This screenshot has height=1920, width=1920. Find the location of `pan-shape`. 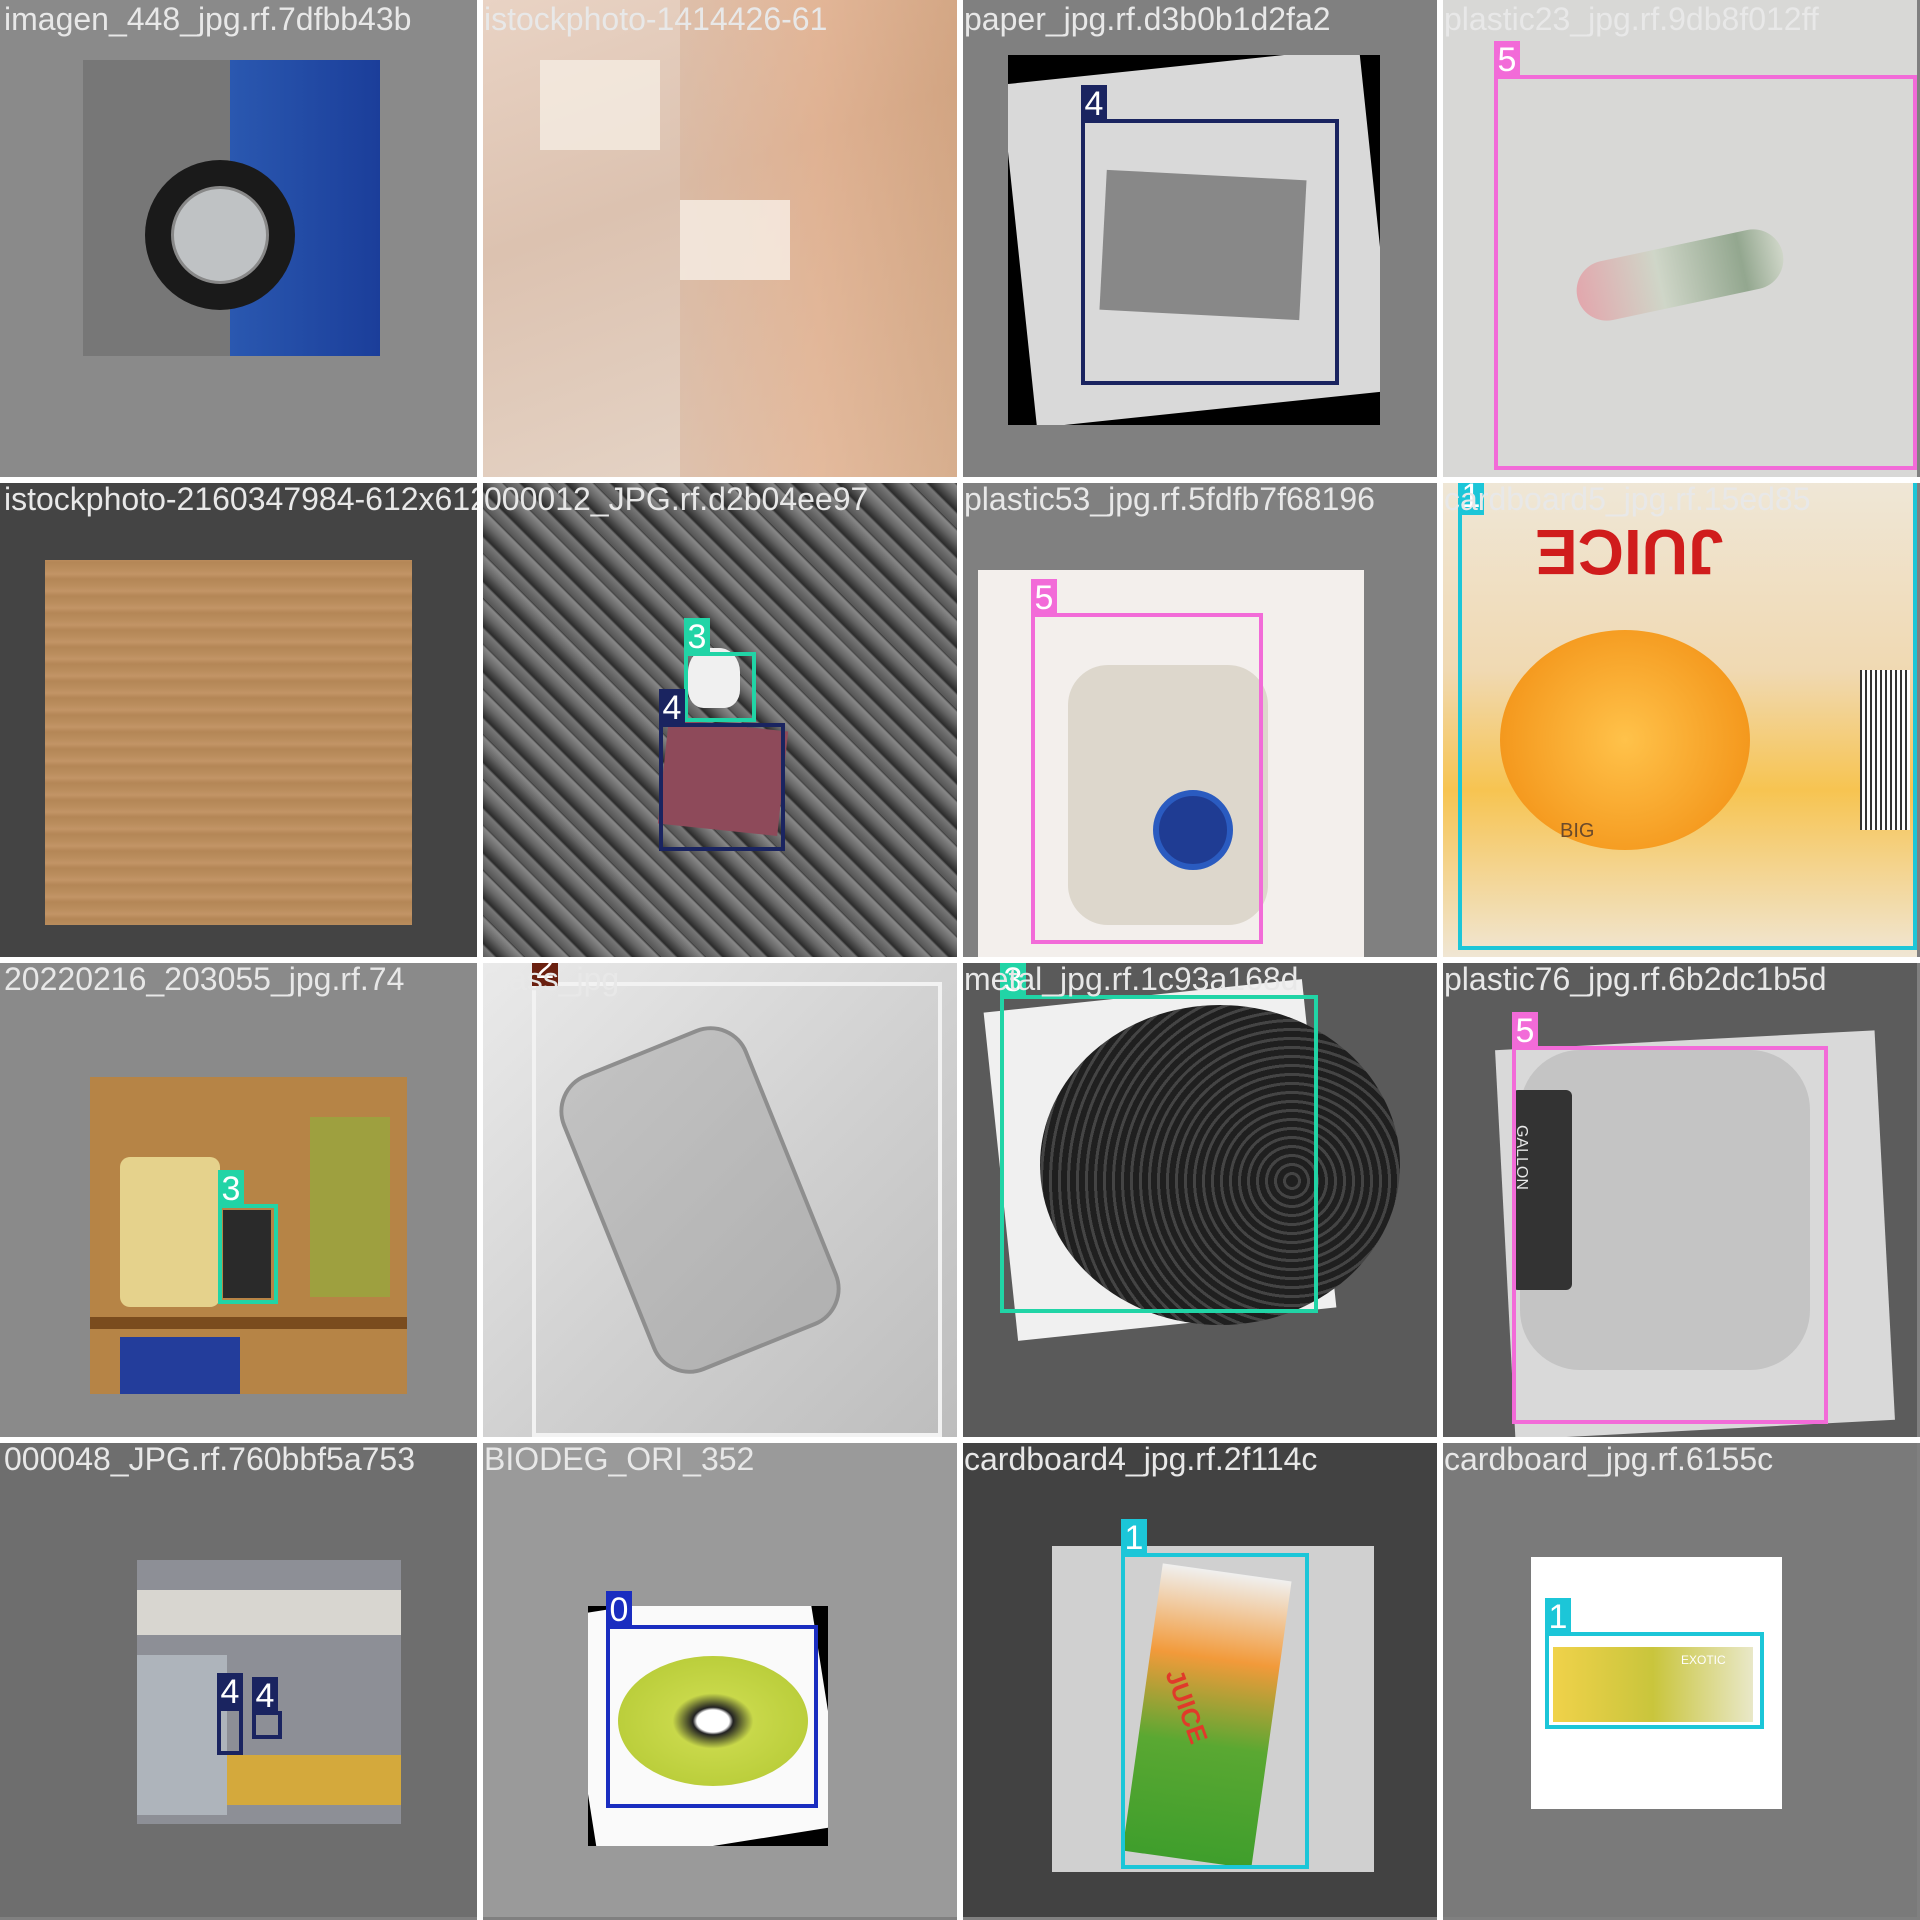

pan-shape is located at coordinates (1220, 1165).